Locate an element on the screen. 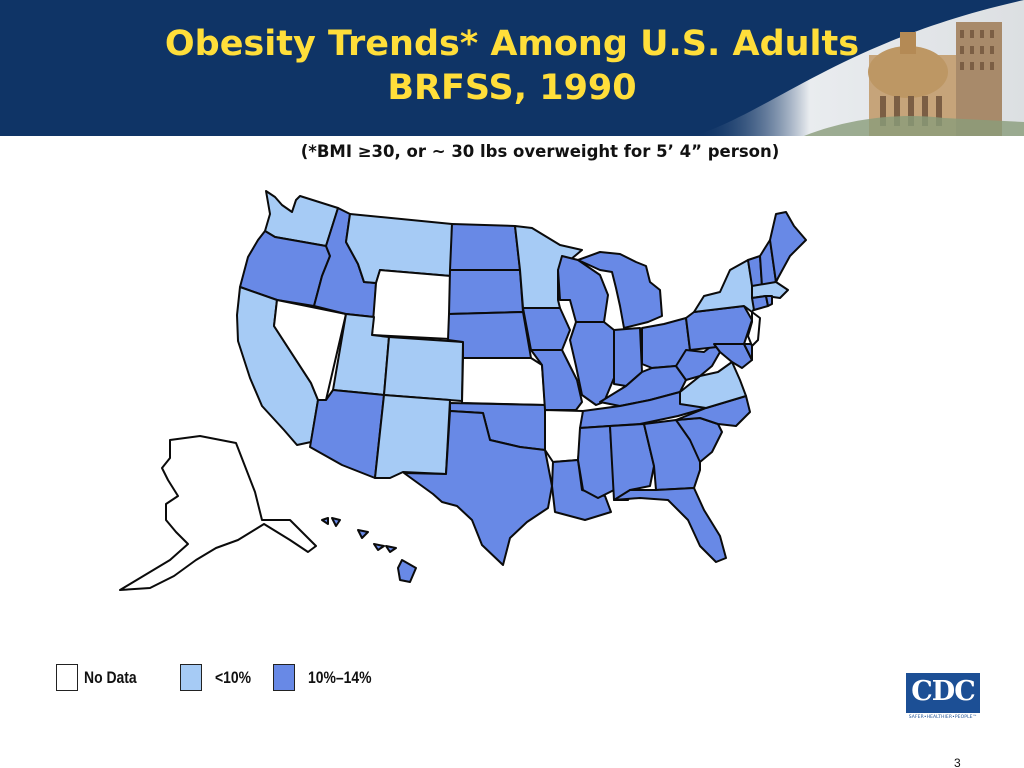  state-delaware is located at coordinates (748, 352).